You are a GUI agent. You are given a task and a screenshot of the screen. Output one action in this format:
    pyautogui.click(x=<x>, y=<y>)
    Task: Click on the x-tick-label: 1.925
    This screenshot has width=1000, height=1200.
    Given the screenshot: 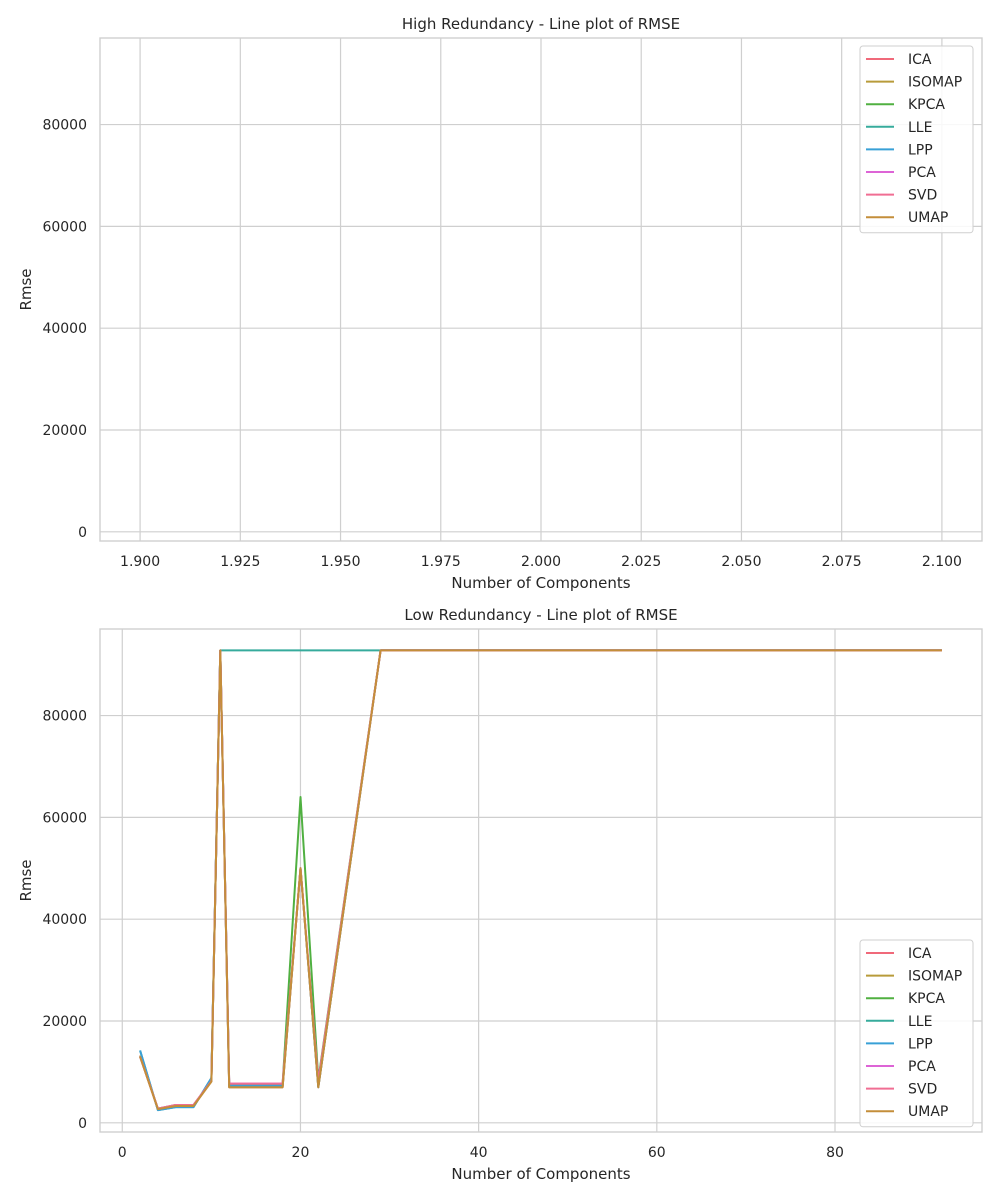 What is the action you would take?
    pyautogui.click(x=240, y=562)
    